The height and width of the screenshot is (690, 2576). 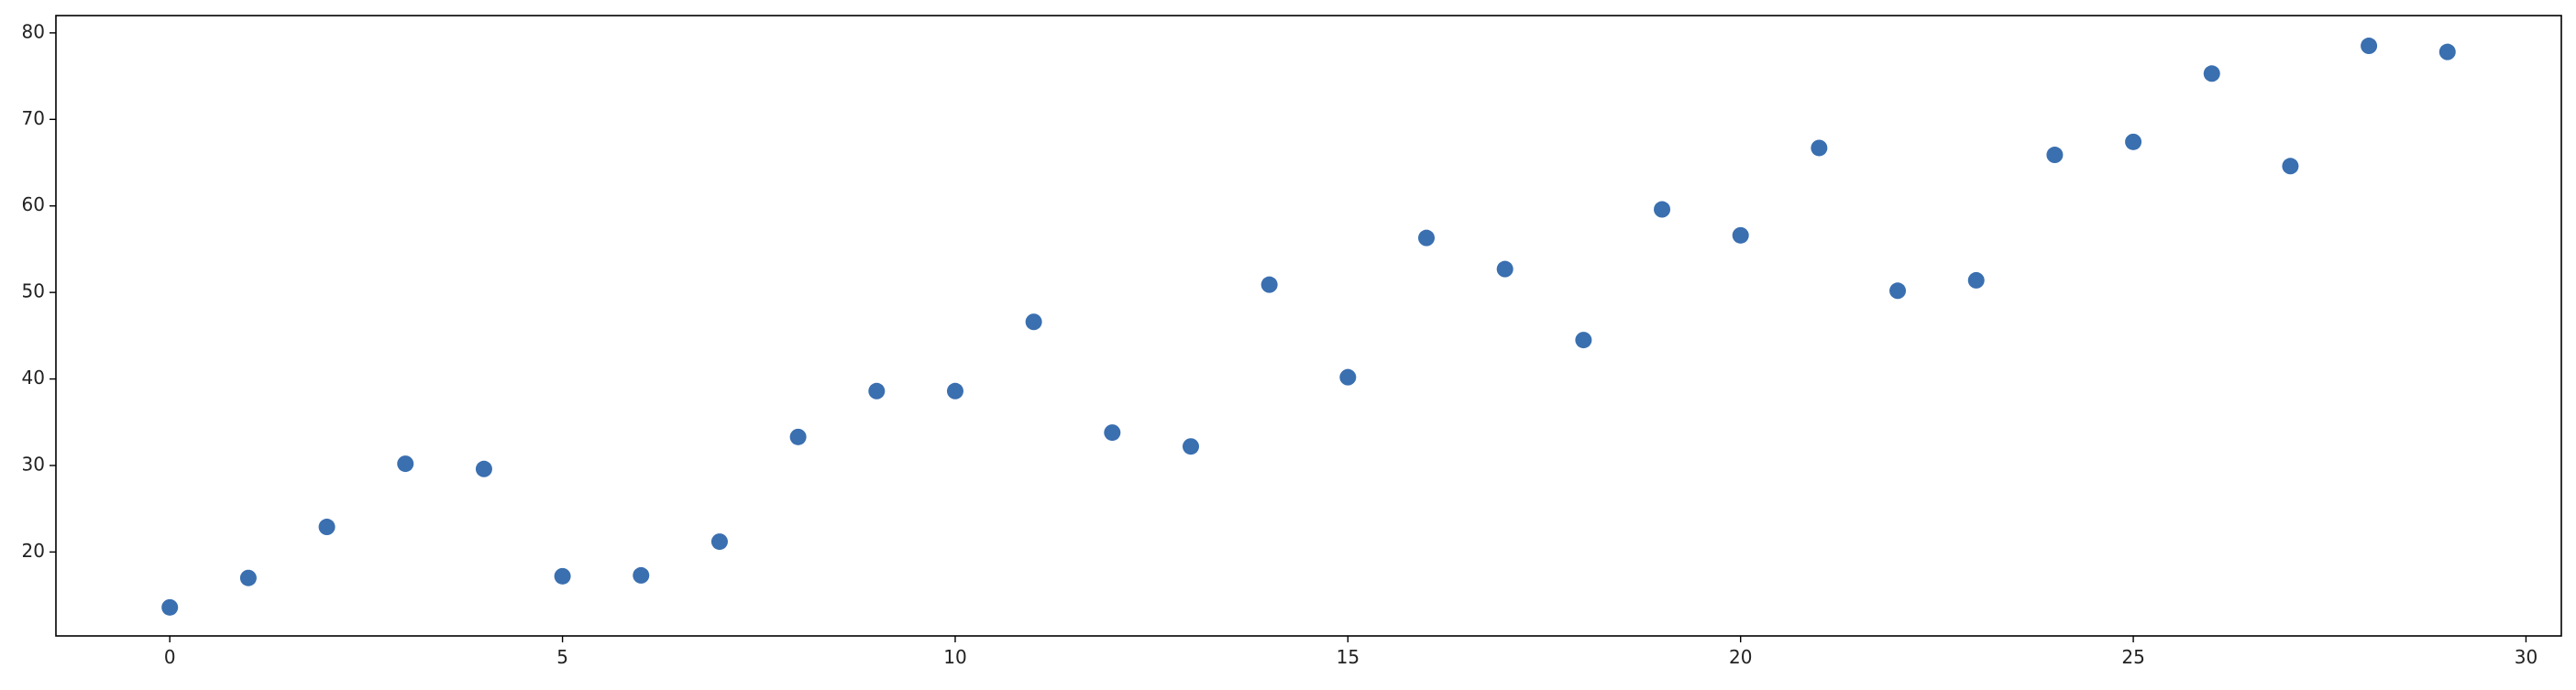 I want to click on y-axis: 20 30 40 50 60 70 80, so click(x=39, y=291).